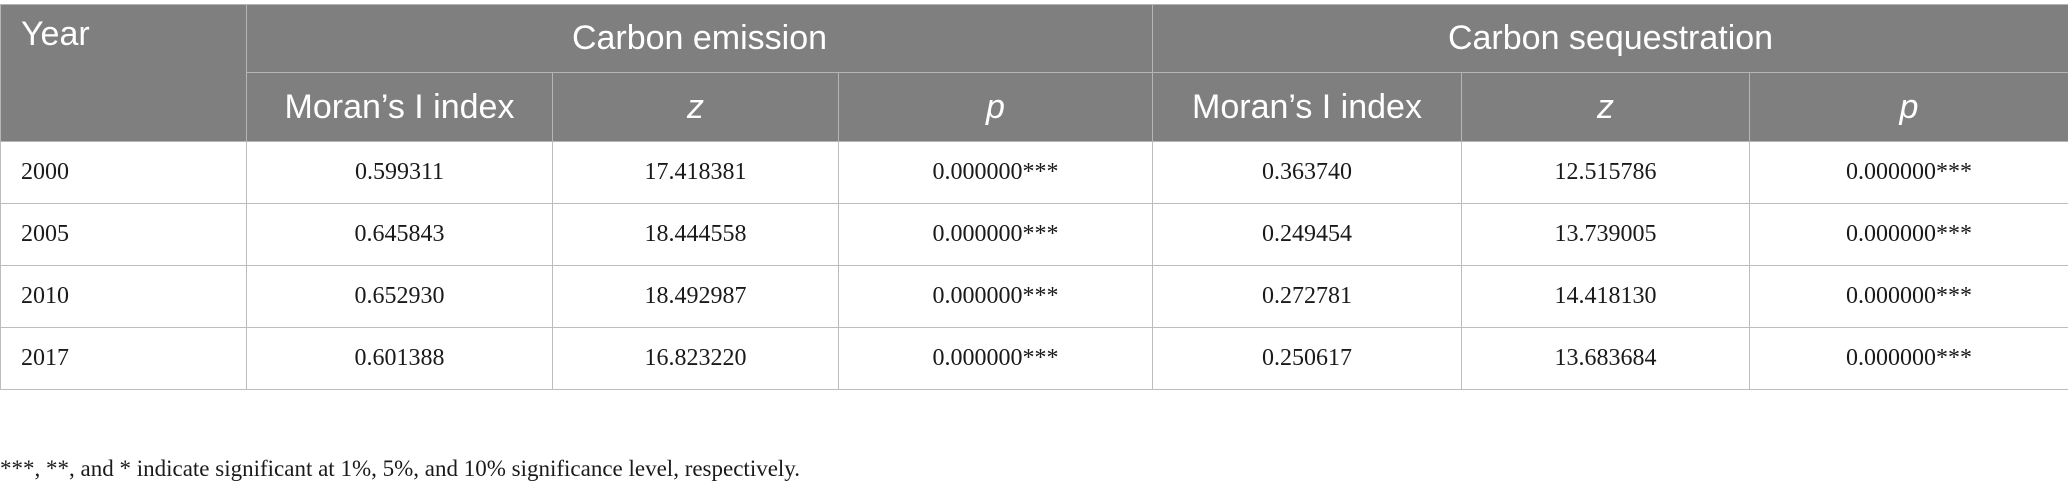  What do you see at coordinates (1908, 107) in the screenshot?
I see `sequestration-p-header: p` at bounding box center [1908, 107].